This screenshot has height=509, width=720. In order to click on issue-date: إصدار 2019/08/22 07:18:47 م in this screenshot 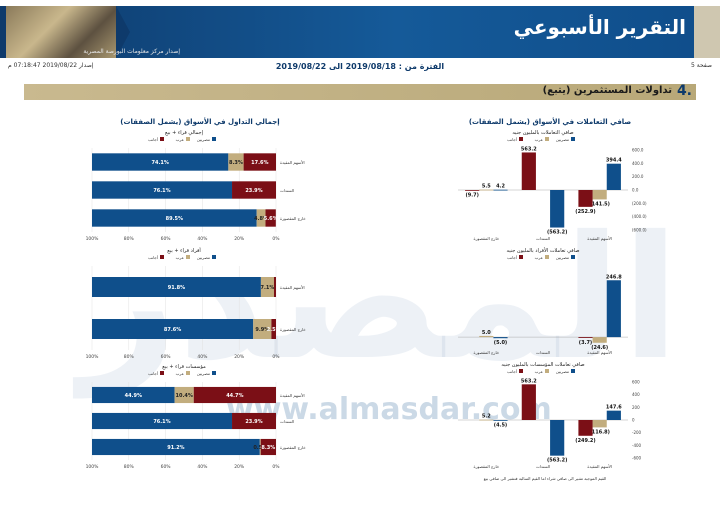, I will do `click(51, 65)`.